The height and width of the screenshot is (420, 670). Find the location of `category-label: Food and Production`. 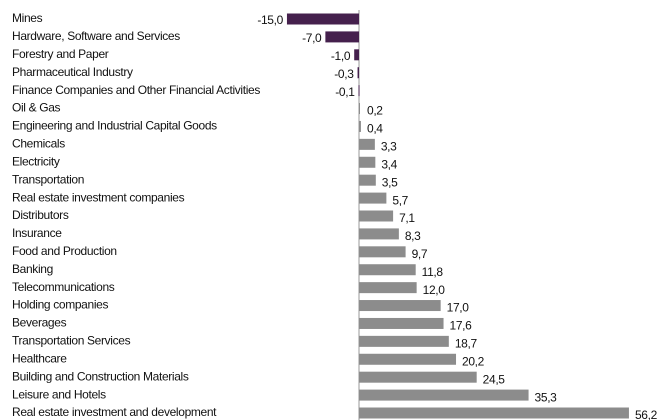

category-label: Food and Production is located at coordinates (64, 251).